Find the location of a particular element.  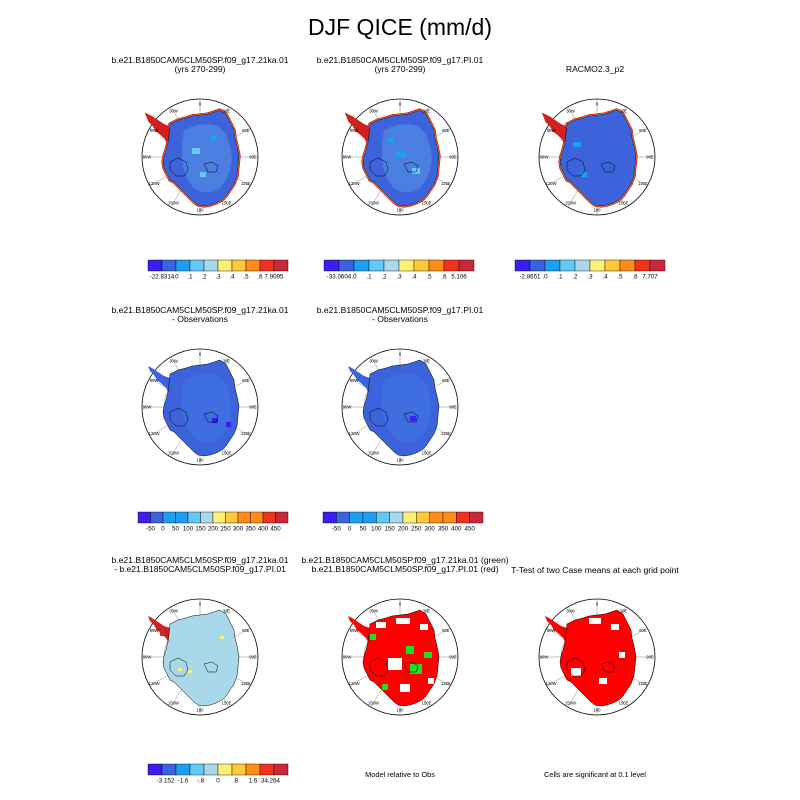

colorbar-label: -.8 is located at coordinates (201, 781).